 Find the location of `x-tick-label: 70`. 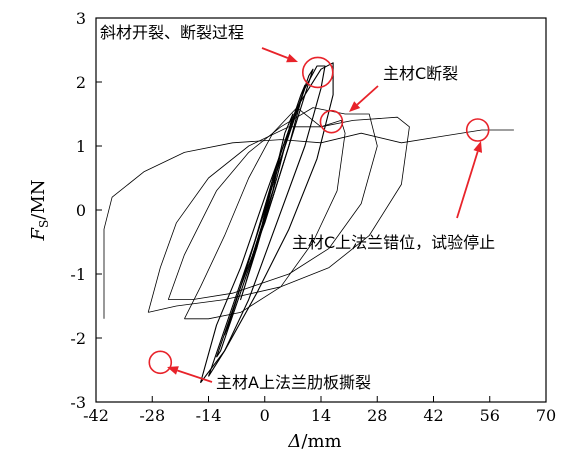

x-tick-label: 70 is located at coordinates (546, 415).